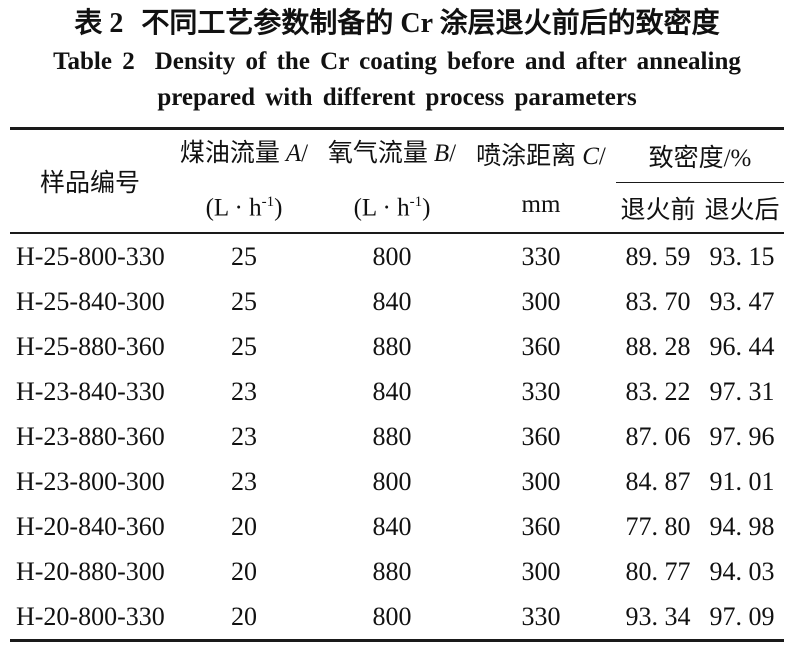 Image resolution: width=794 pixels, height=652 pixels. I want to click on sample-id-cell: H-25-880-360, so click(90, 346).